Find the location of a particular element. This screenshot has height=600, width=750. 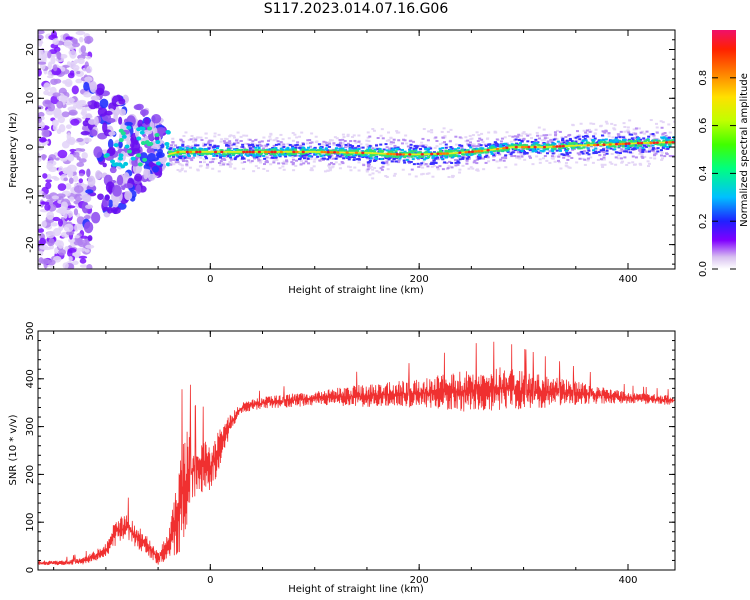

snr-y-tick-label: 0 is located at coordinates (30, 570).